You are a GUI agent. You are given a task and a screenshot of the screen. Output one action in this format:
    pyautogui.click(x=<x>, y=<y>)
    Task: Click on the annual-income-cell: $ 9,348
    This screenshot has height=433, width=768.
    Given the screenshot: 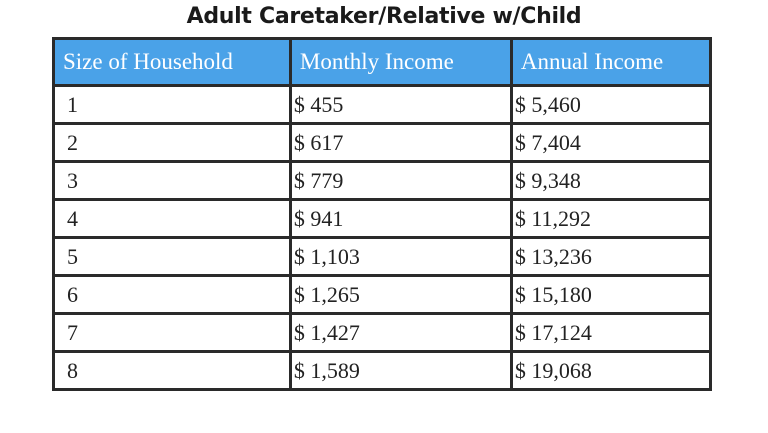 What is the action you would take?
    pyautogui.click(x=611, y=180)
    